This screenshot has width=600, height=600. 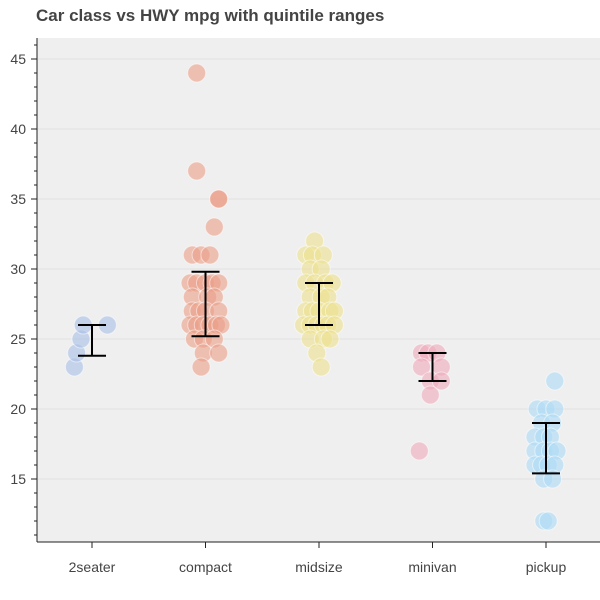 I want to click on x-tick-label: midsize, so click(x=319, y=567).